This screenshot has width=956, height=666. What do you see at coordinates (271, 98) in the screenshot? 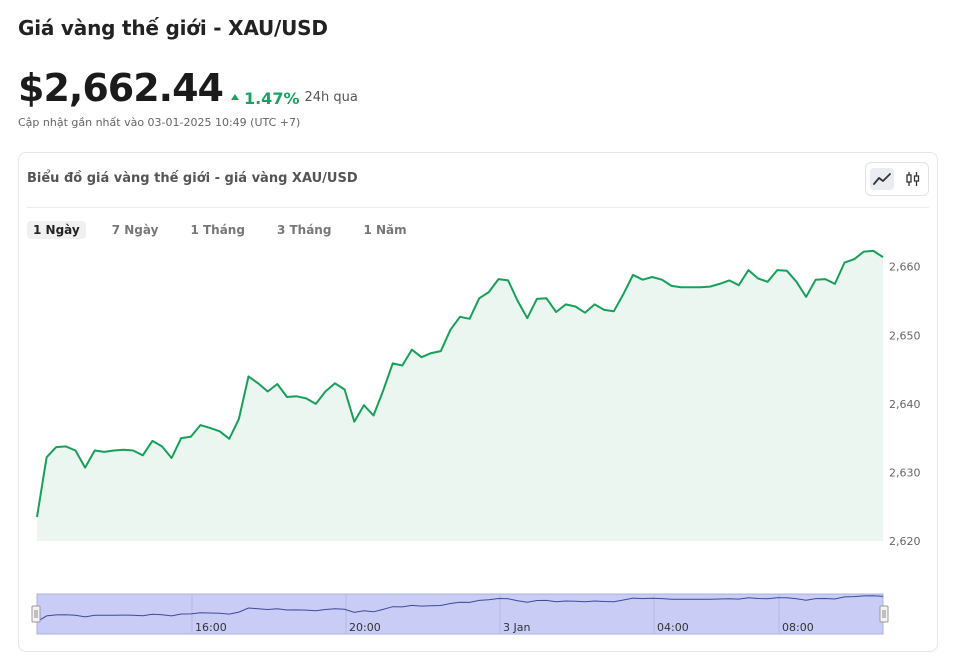
I see `change-percent: 1.47%` at bounding box center [271, 98].